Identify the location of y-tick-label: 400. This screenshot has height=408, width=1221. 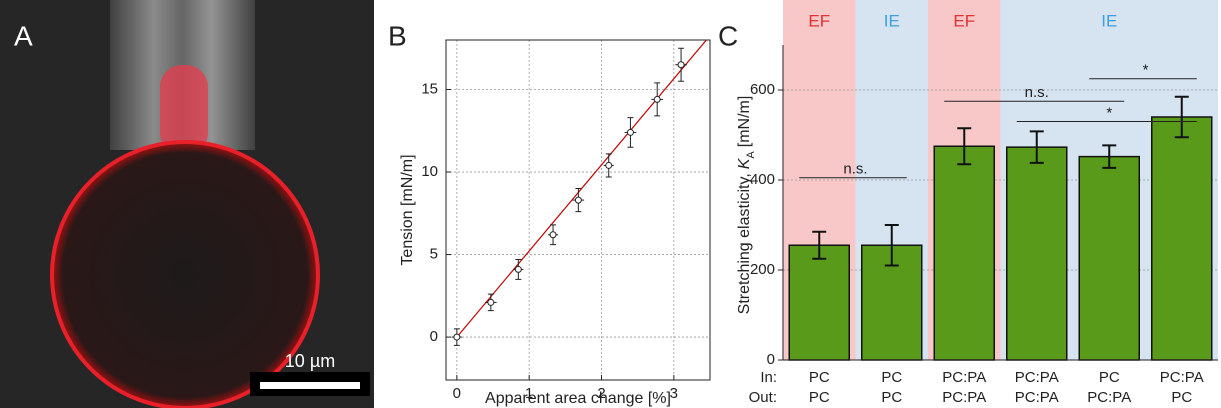
(762, 179).